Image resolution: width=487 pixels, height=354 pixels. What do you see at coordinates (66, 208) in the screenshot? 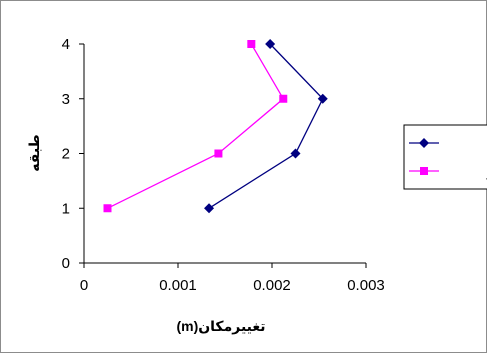
I see `y-tick-label: 1` at bounding box center [66, 208].